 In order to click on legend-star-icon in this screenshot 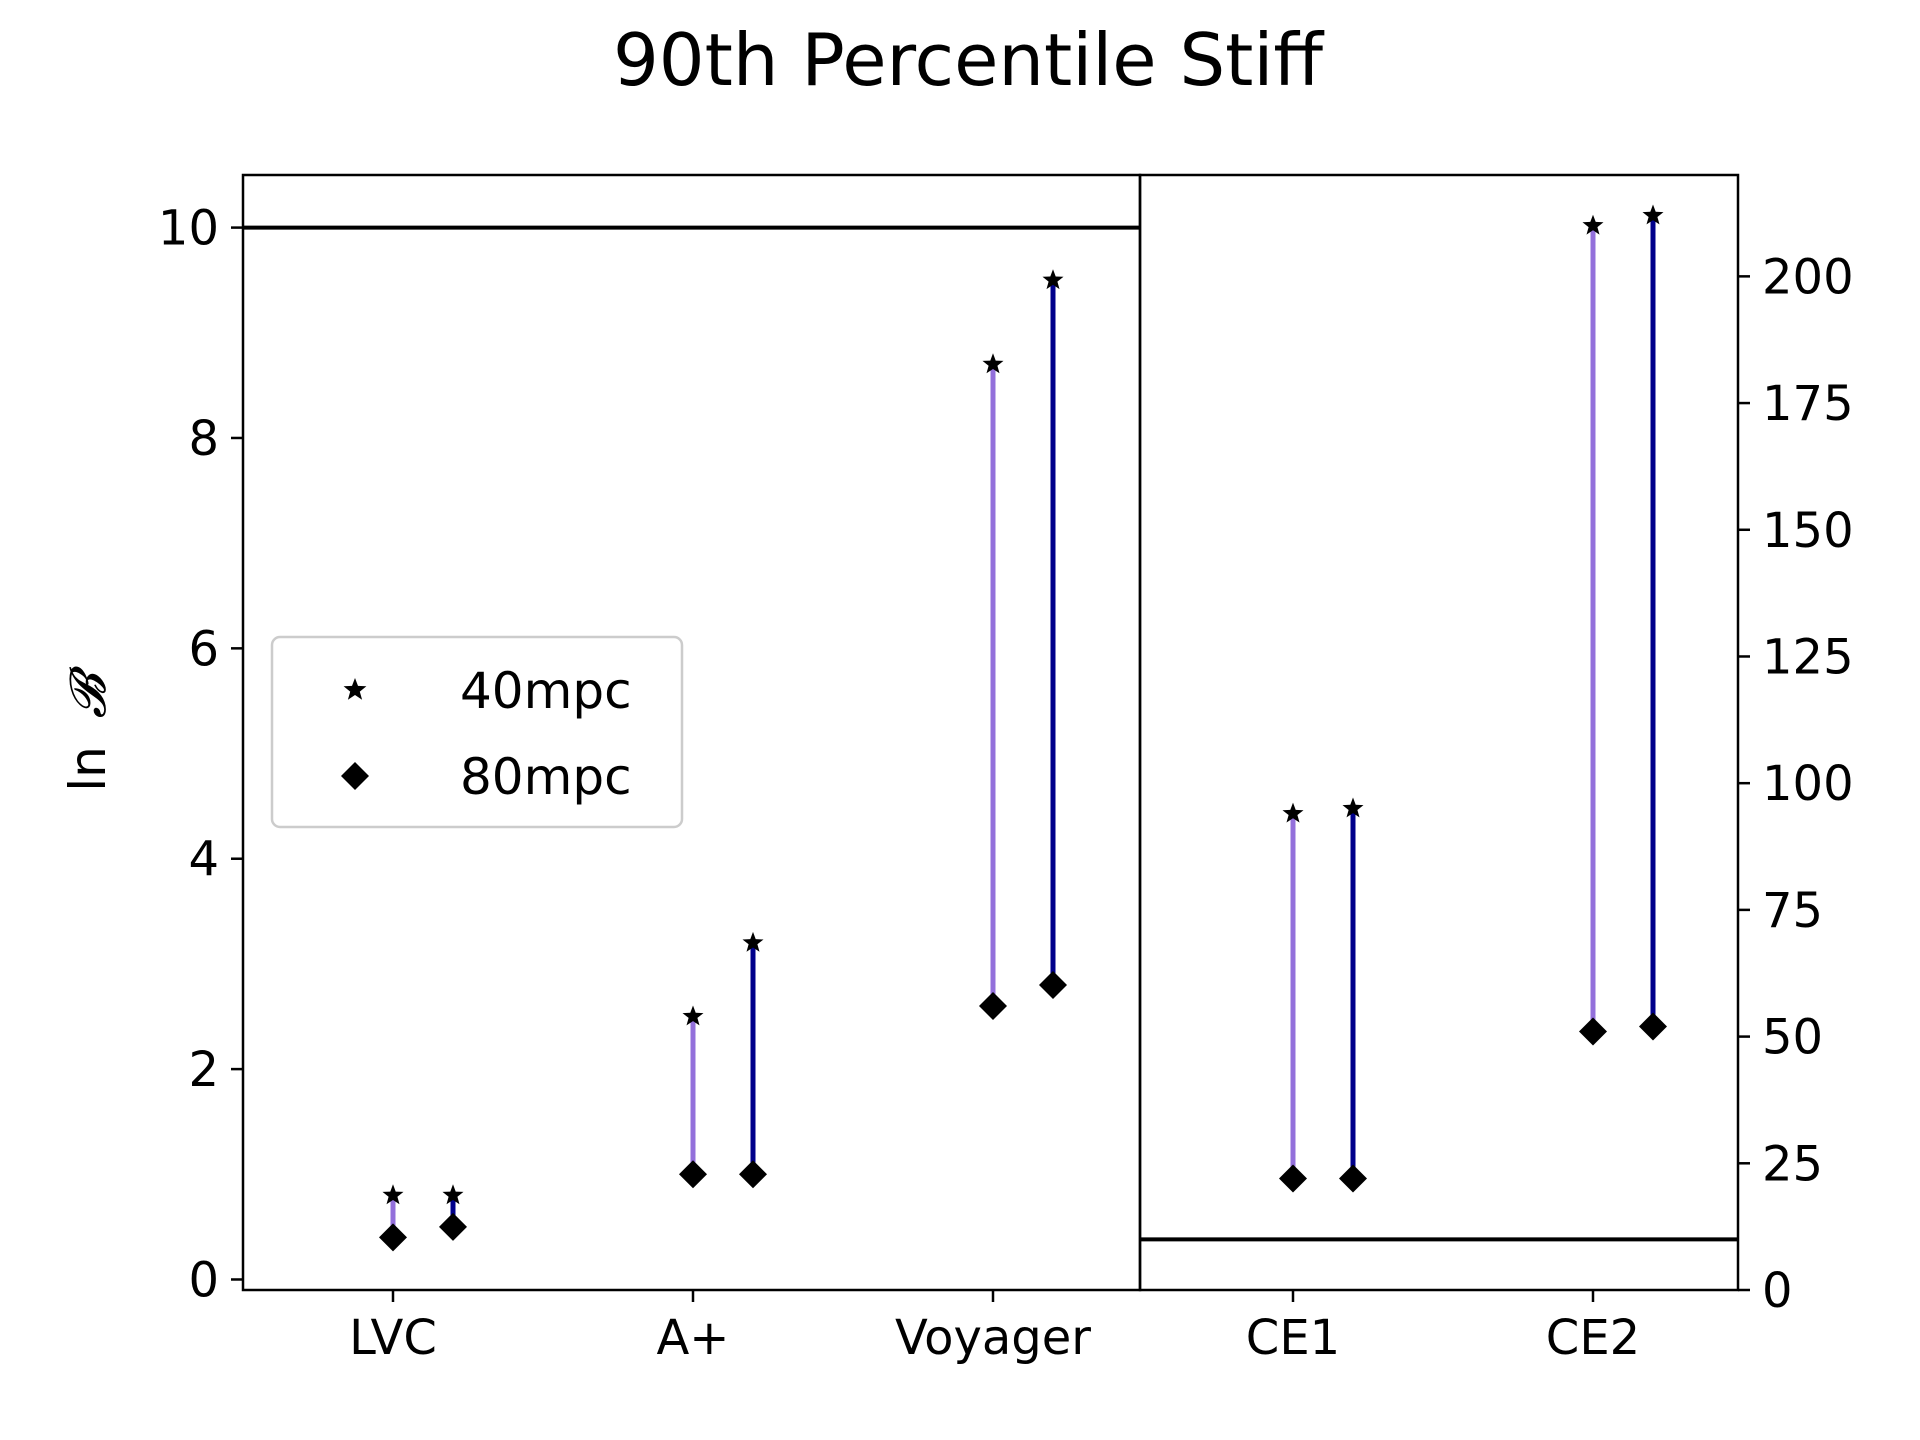, I will do `click(355, 689)`.